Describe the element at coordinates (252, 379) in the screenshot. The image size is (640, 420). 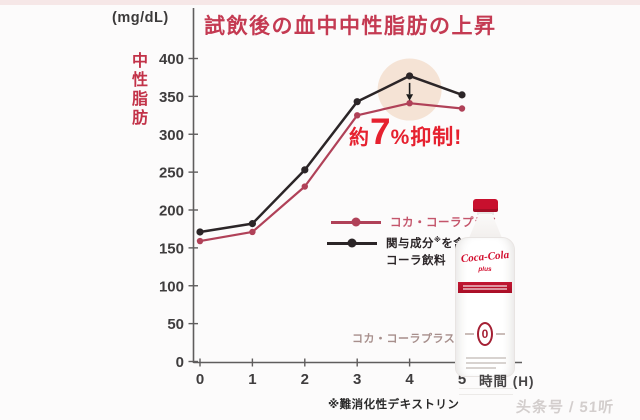
I see `x-tick-label: 1` at that location.